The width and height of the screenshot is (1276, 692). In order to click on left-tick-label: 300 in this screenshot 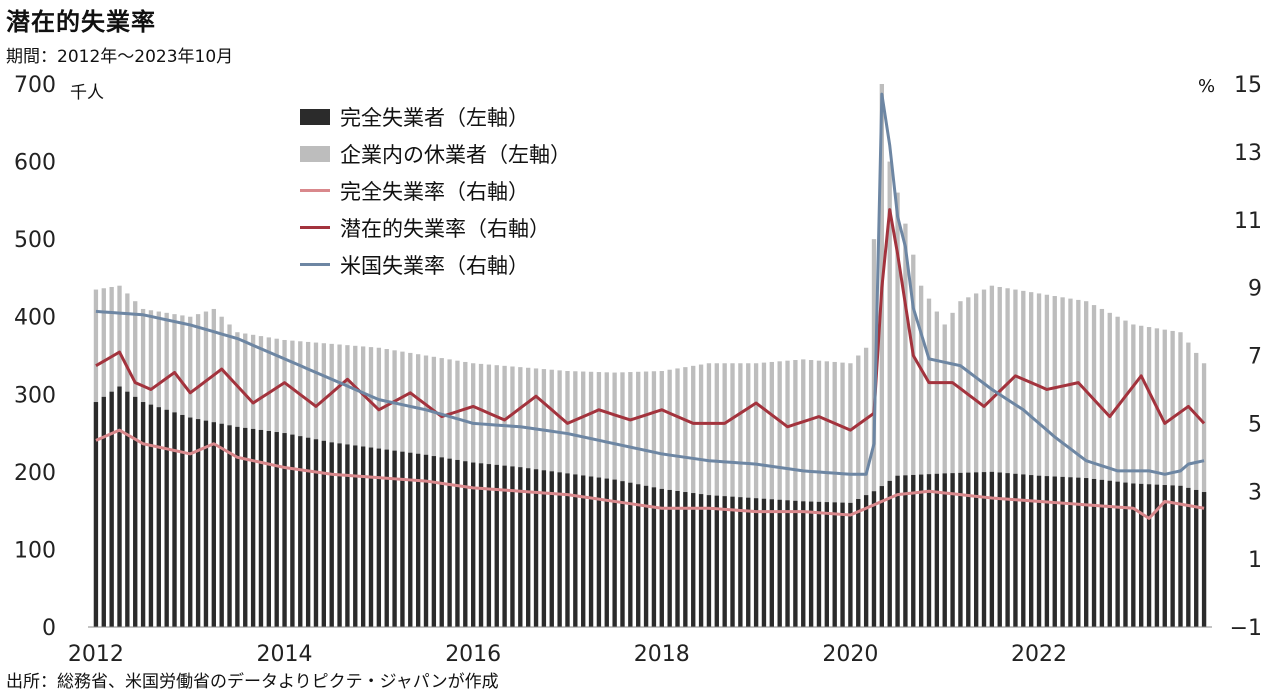, I will do `click(35, 395)`.